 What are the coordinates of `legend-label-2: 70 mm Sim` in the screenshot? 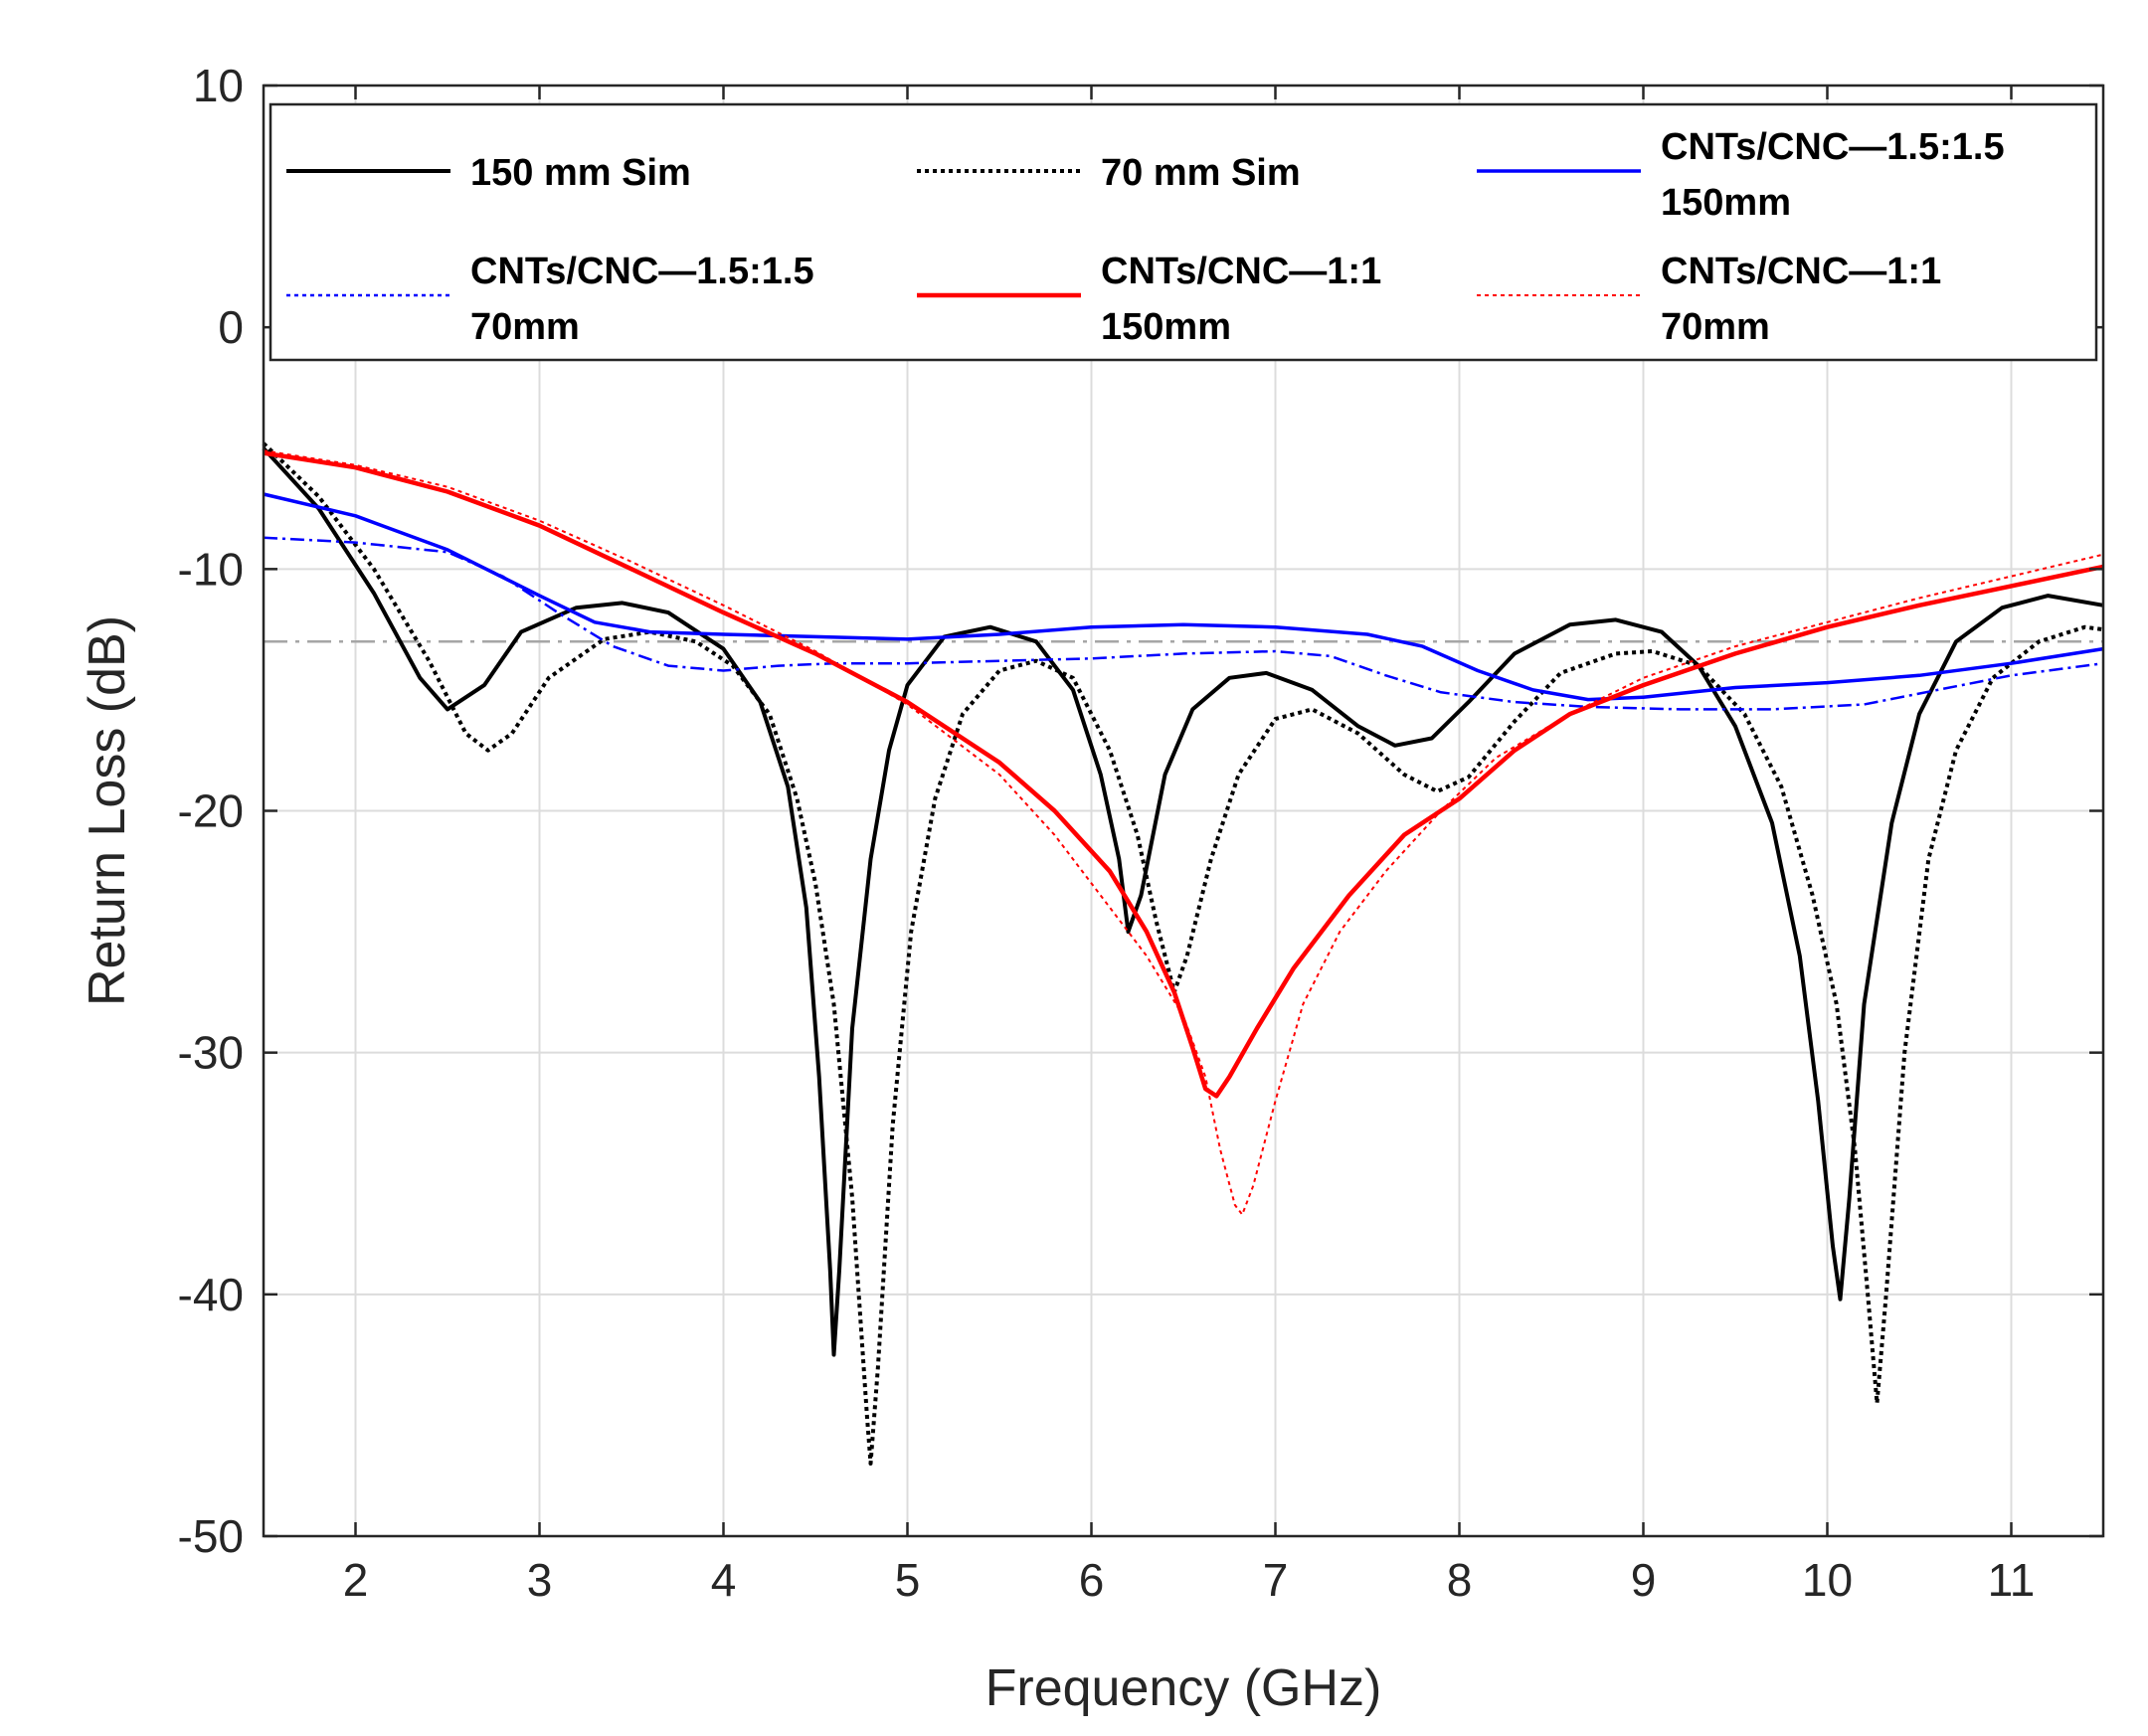 It's located at (1201, 173).